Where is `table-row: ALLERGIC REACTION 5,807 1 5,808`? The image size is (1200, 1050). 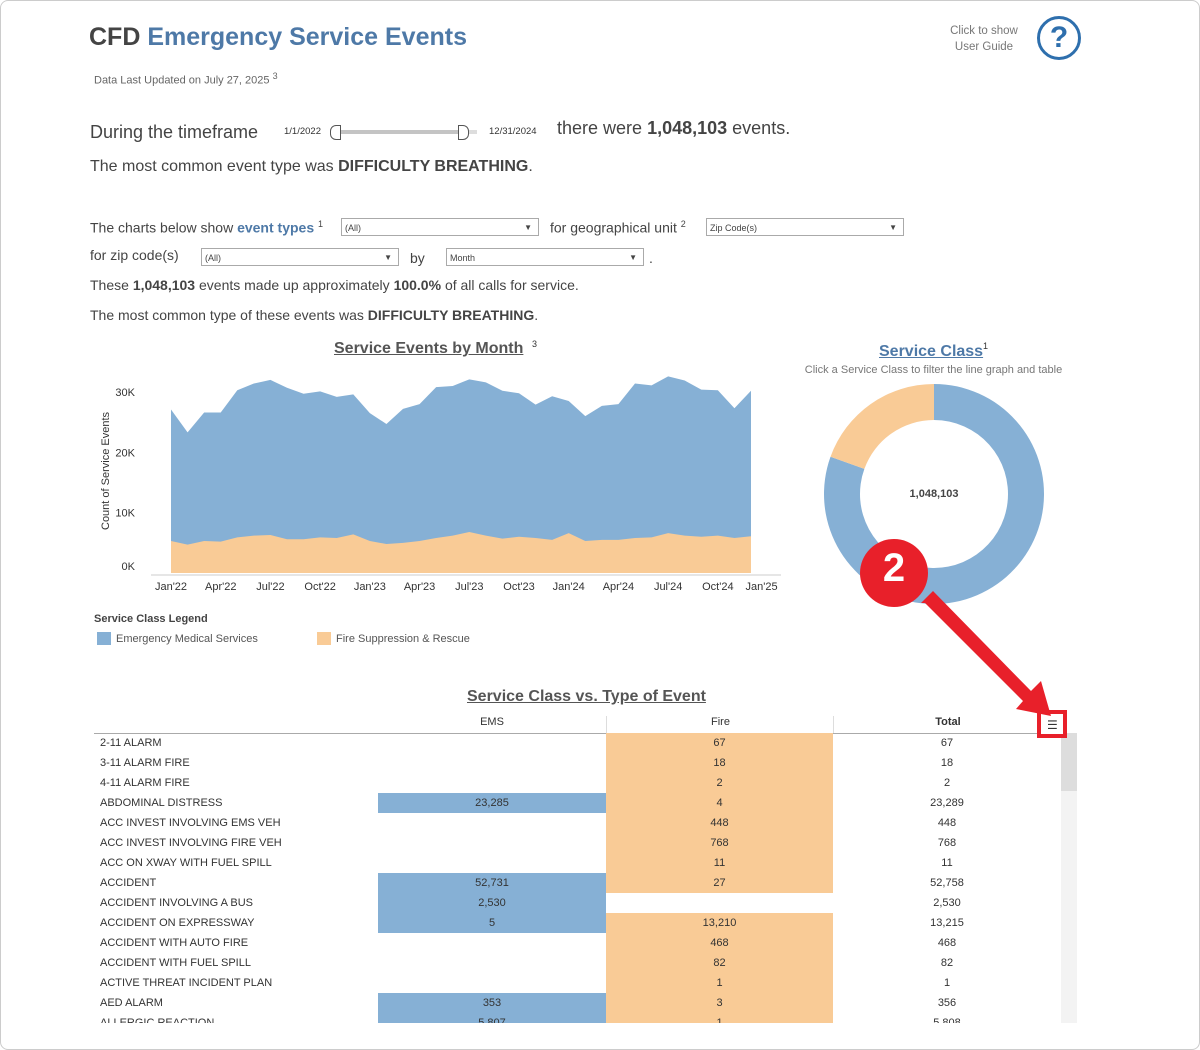 table-row: ALLERGIC REACTION 5,807 1 5,808 is located at coordinates (577, 1018).